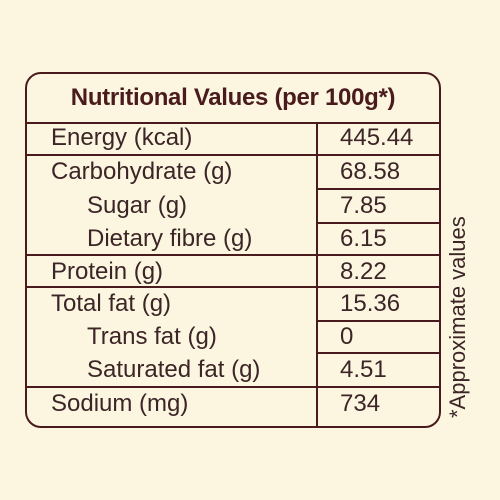 Image resolution: width=500 pixels, height=500 pixels. Describe the element at coordinates (363, 369) in the screenshot. I see `row-value-saturated-fat: 4.51` at that location.